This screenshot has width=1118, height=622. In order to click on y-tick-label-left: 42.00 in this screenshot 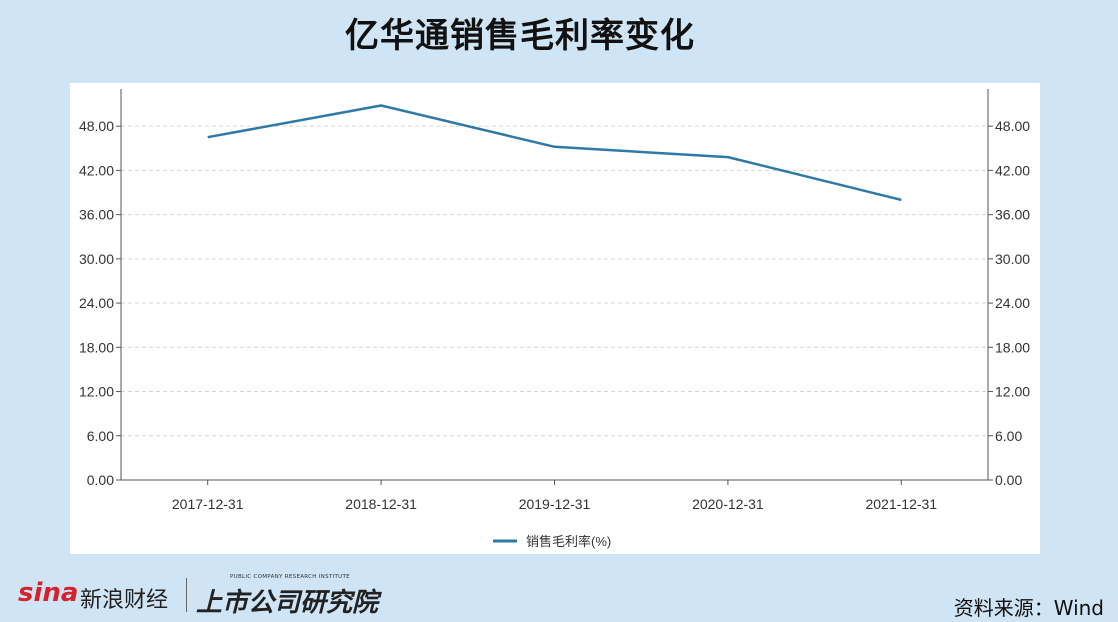, I will do `click(96, 170)`.